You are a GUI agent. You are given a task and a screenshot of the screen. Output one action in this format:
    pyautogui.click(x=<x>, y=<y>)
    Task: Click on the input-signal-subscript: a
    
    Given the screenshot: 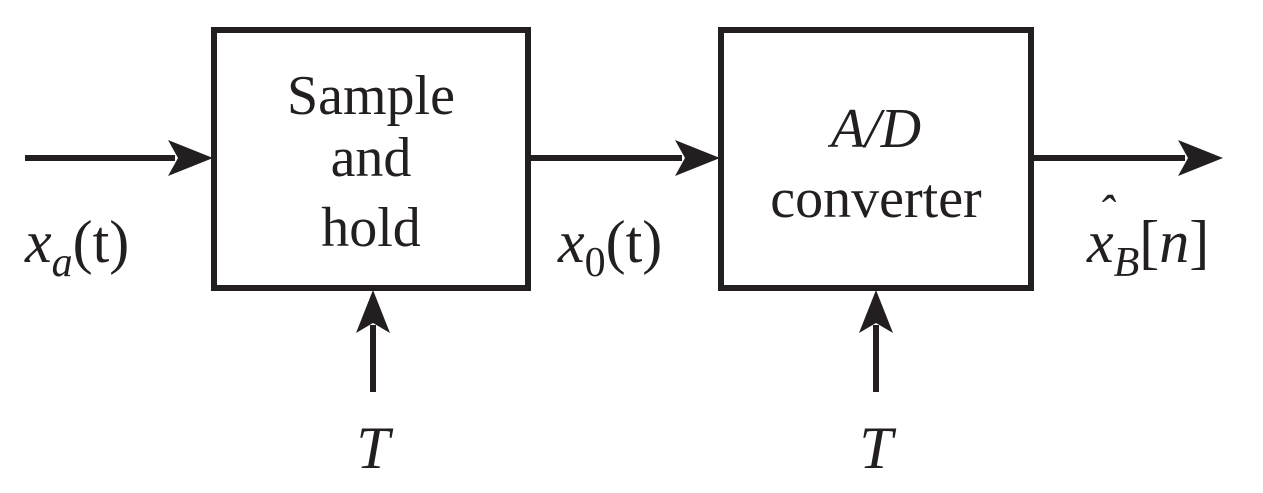 What is the action you would take?
    pyautogui.click(x=62, y=263)
    